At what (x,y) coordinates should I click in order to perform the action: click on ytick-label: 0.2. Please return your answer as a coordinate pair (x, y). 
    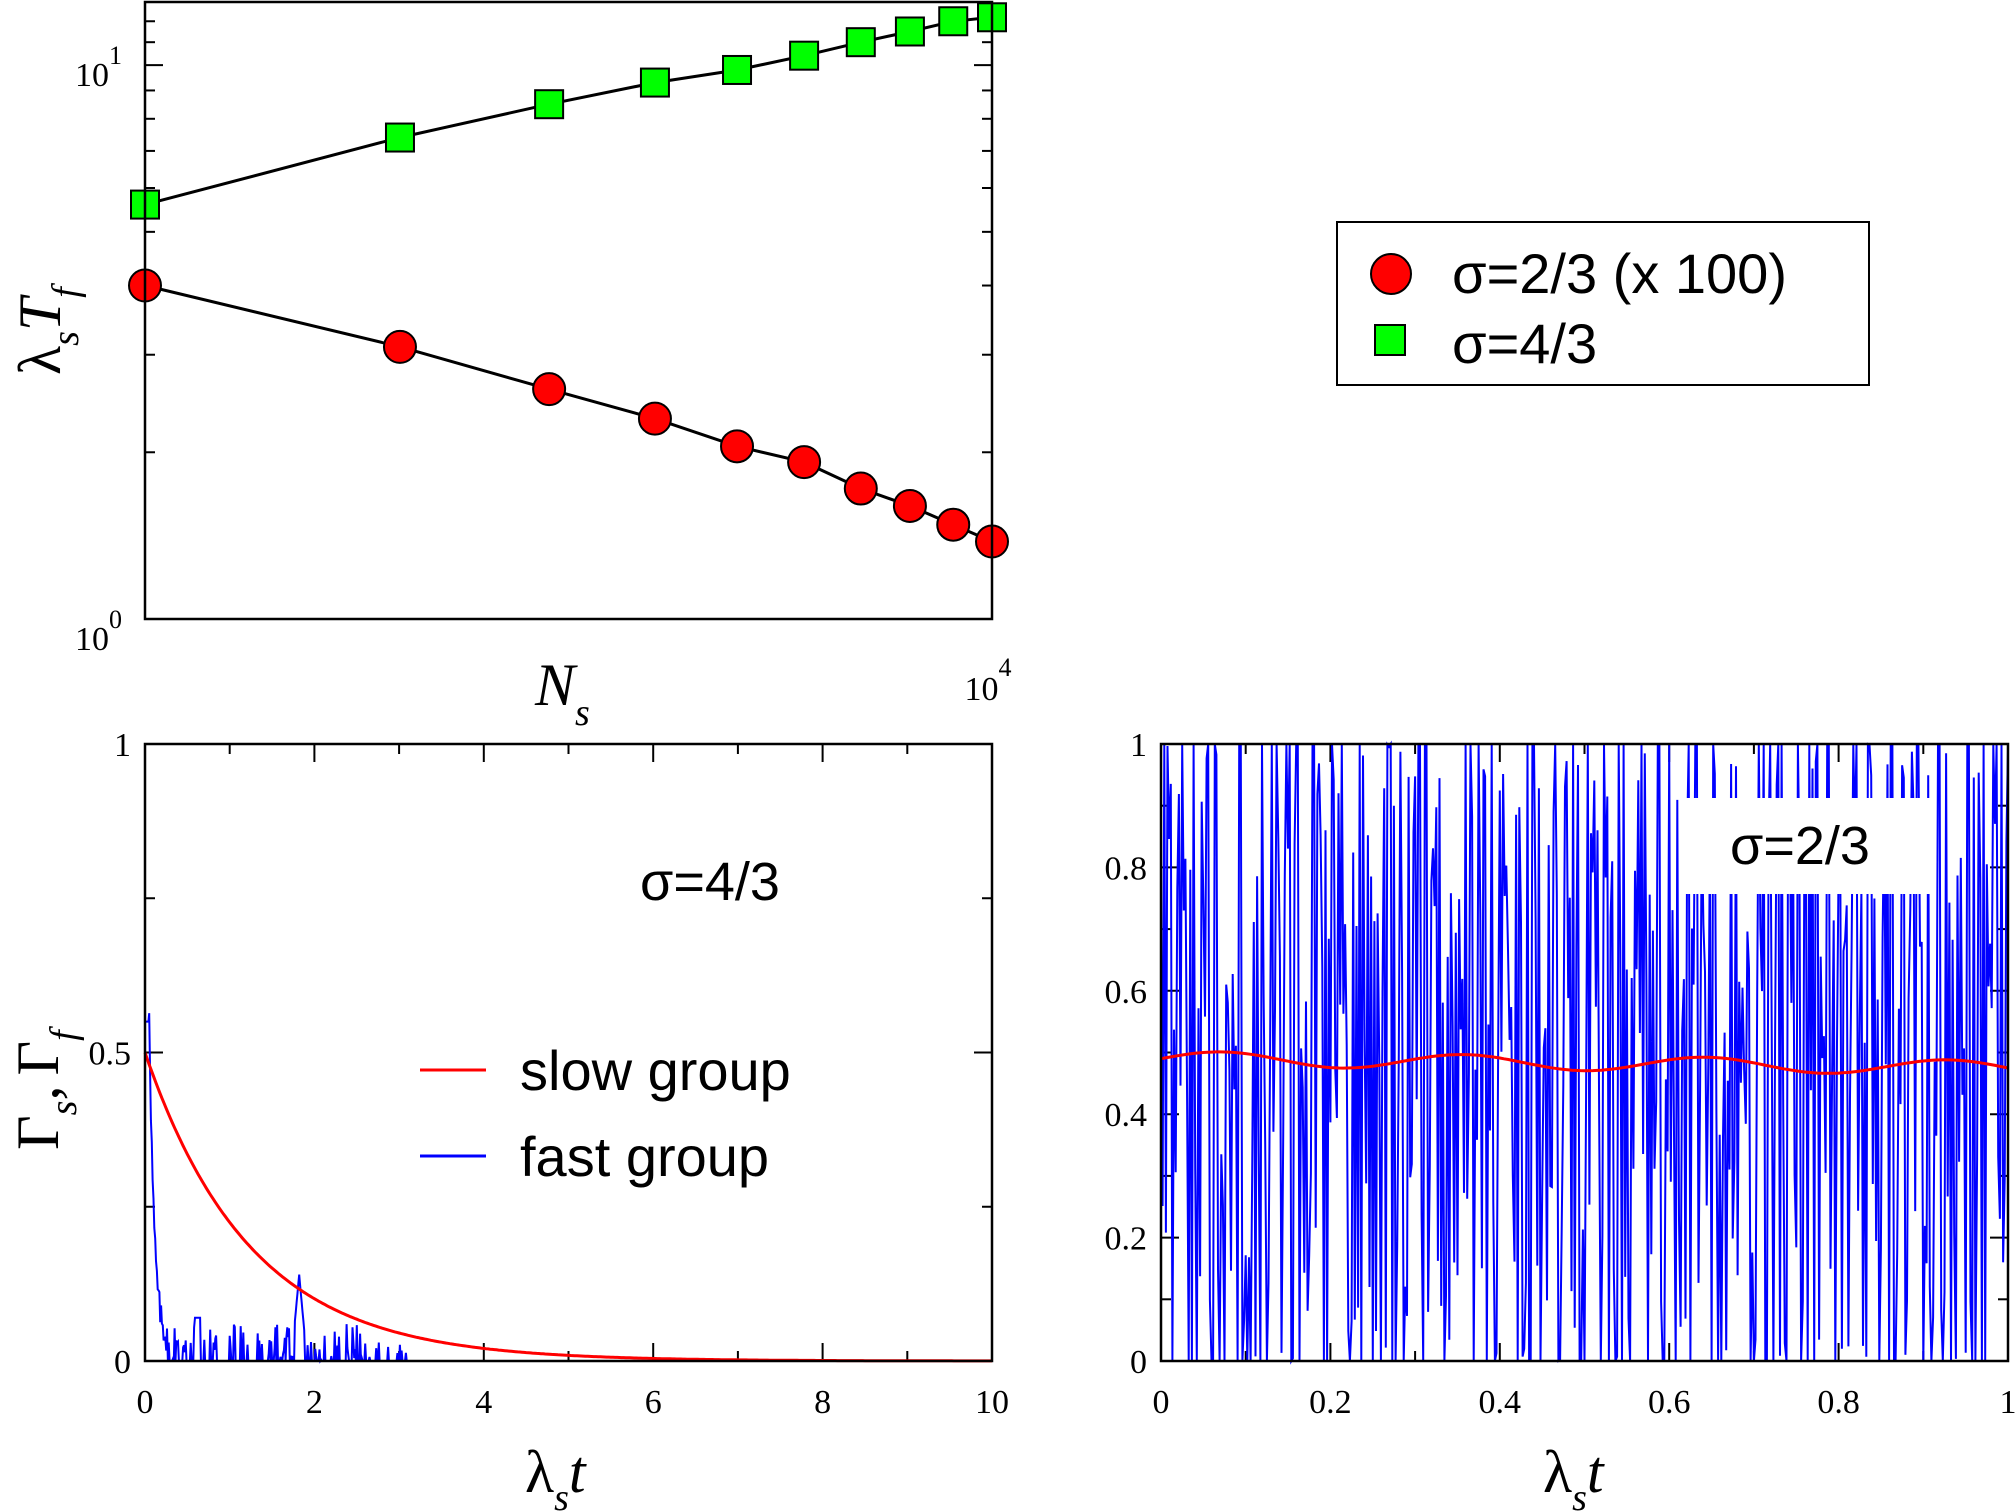
    Looking at the image, I should click on (1126, 1239).